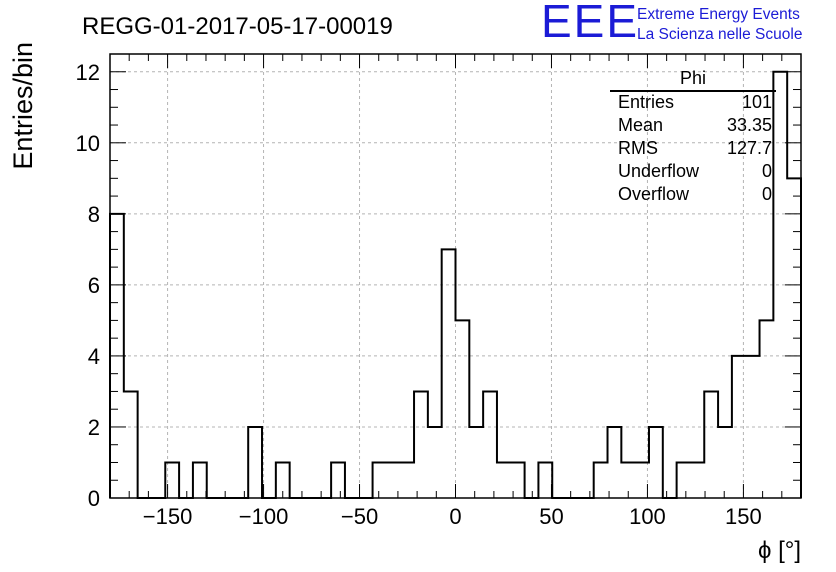 This screenshot has width=836, height=572. I want to click on stats-title: Phi, so click(692, 78).